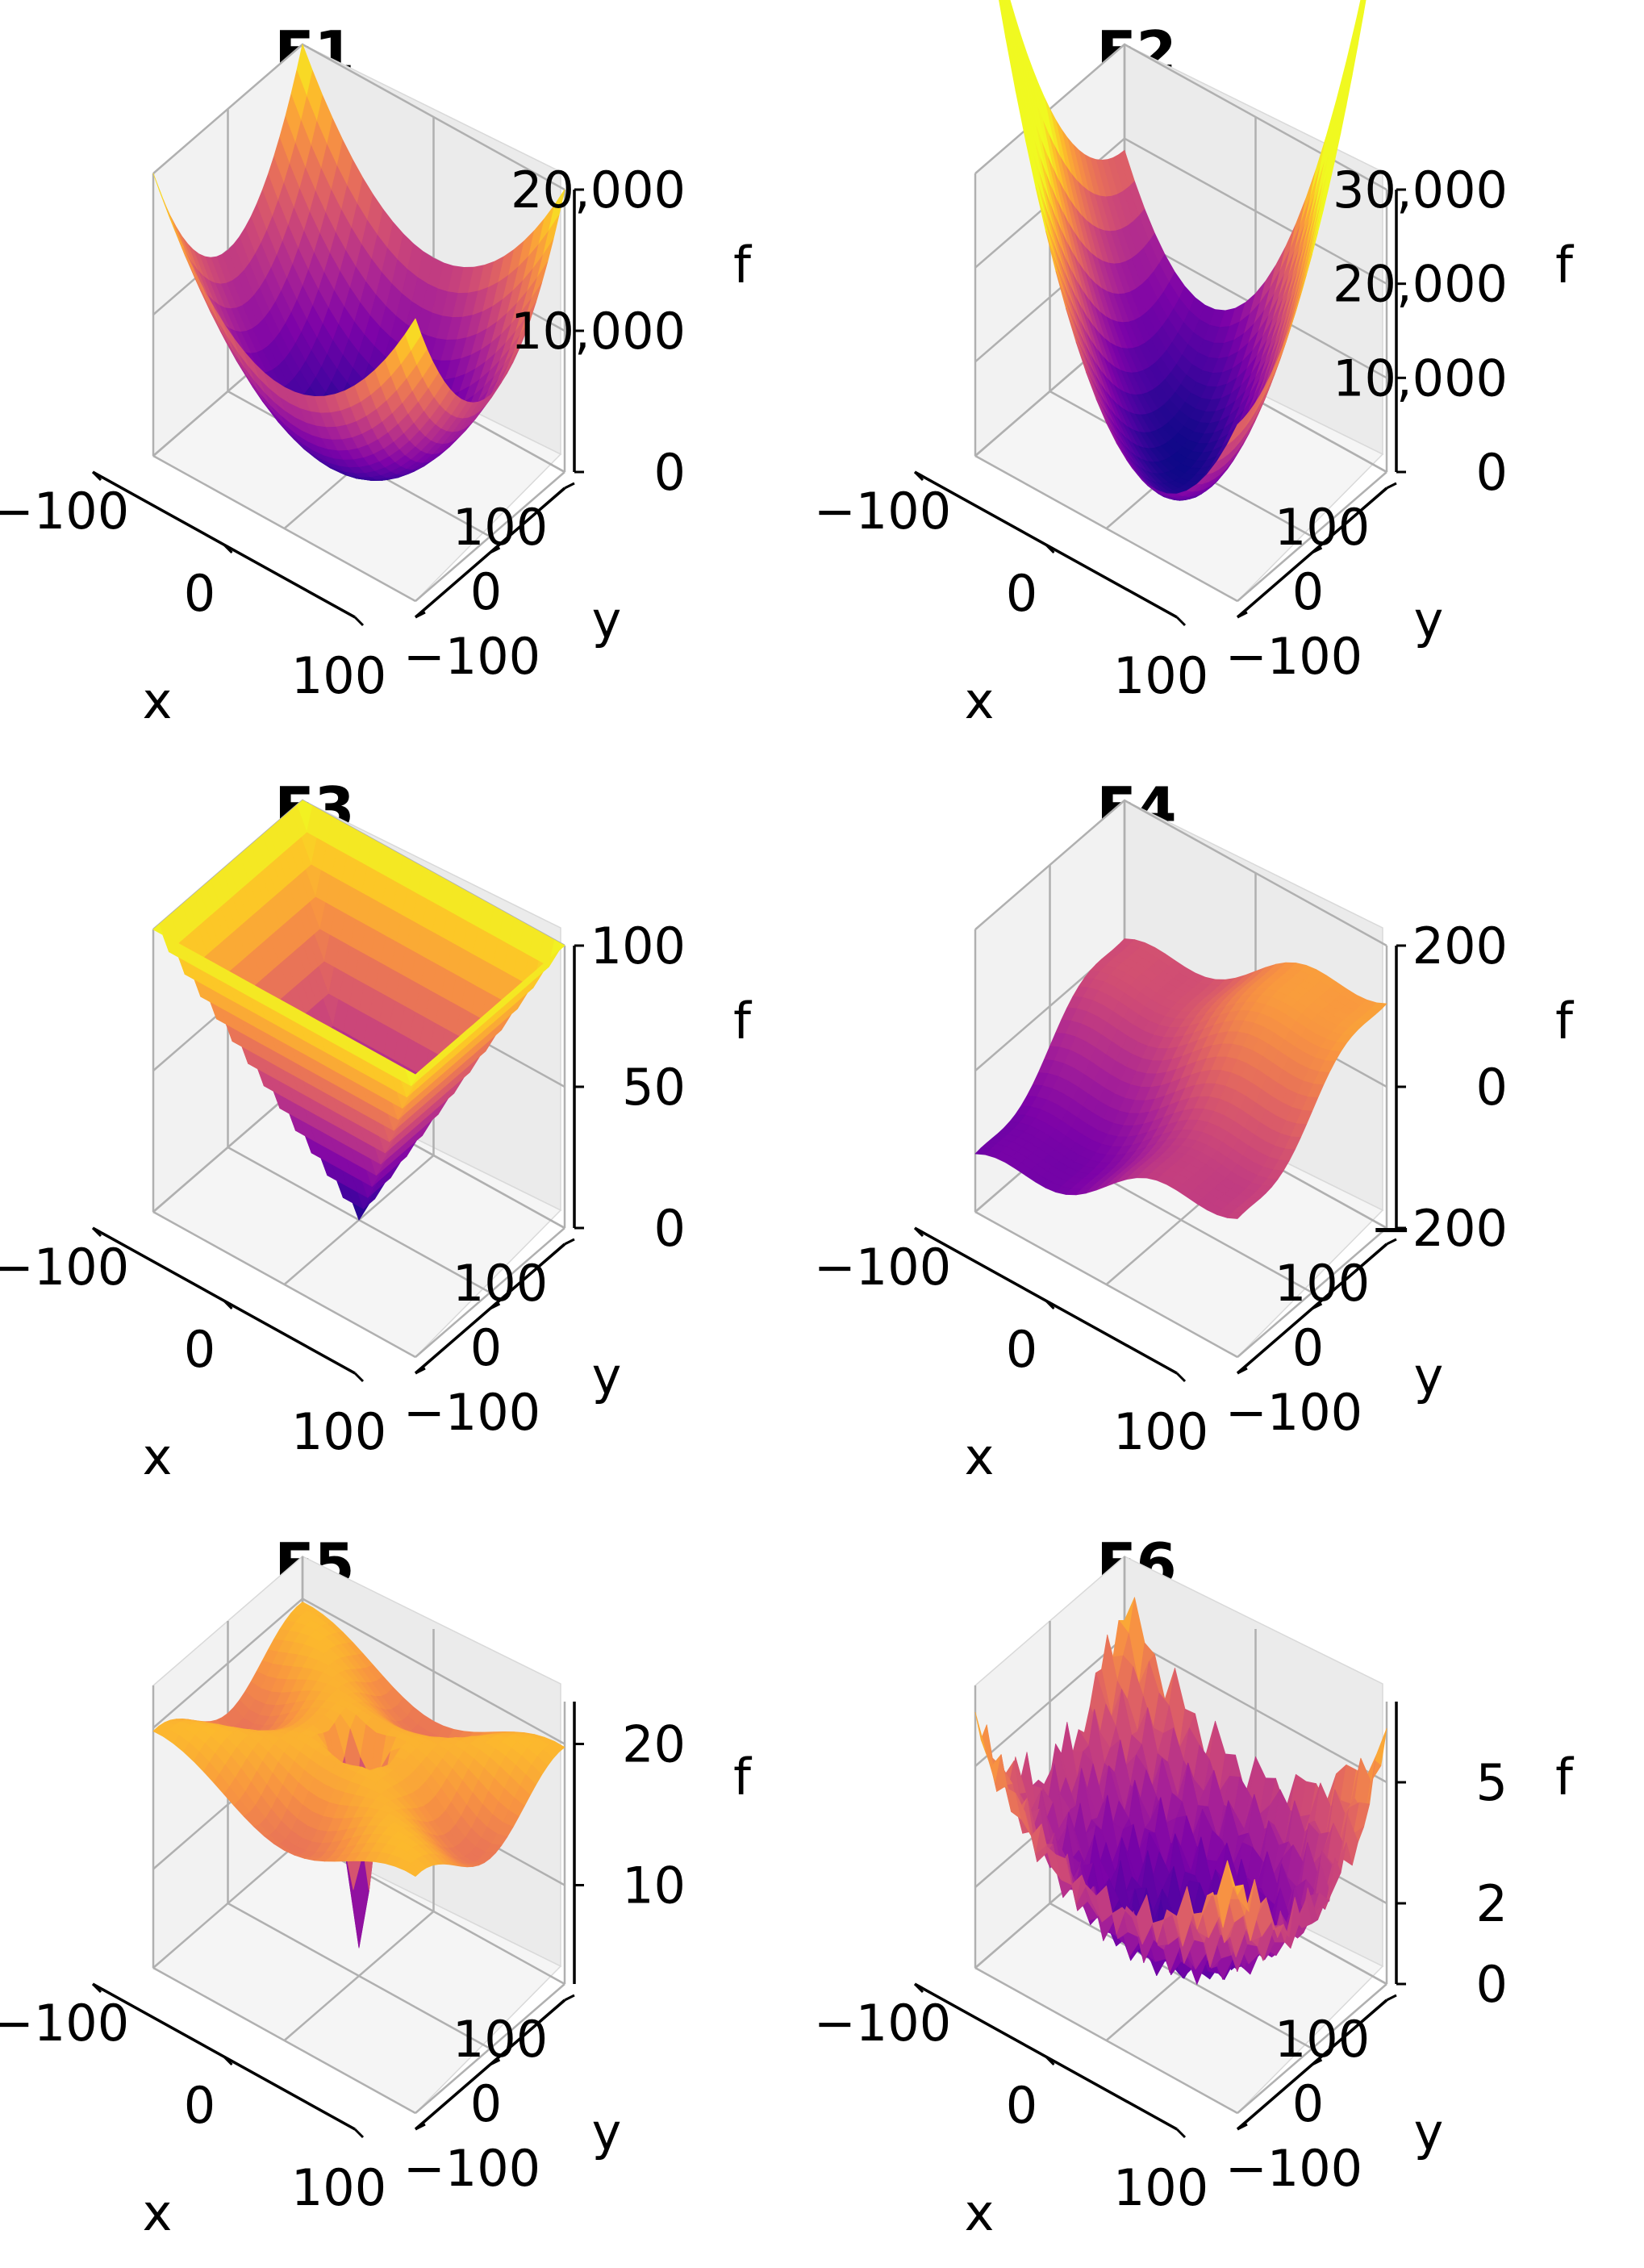 This screenshot has height=2268, width=1644. What do you see at coordinates (638, 946) in the screenshot?
I see `z-tick-label: 100` at bounding box center [638, 946].